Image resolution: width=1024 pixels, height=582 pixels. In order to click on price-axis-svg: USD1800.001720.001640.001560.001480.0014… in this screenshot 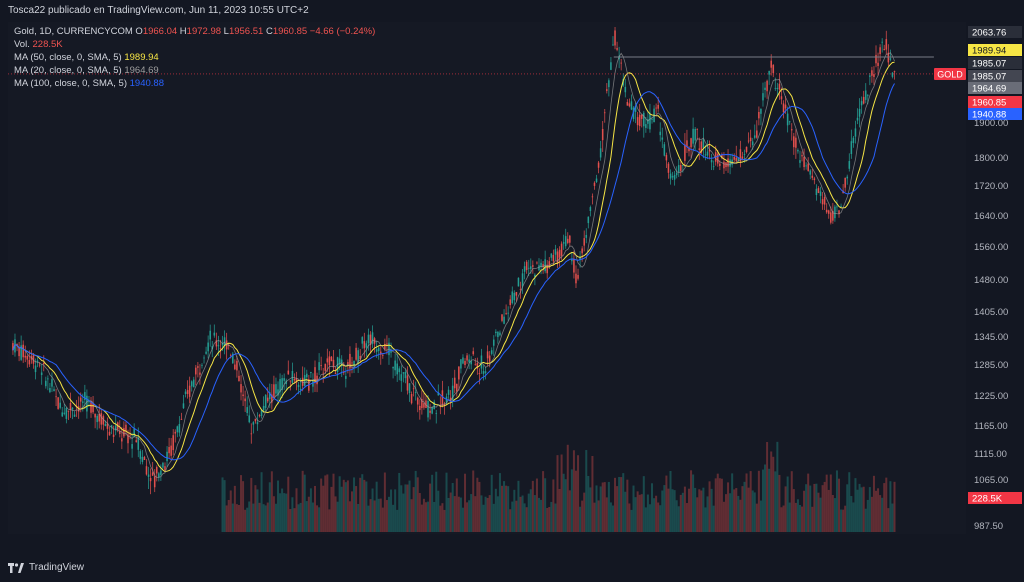, I will do `click(995, 278)`.